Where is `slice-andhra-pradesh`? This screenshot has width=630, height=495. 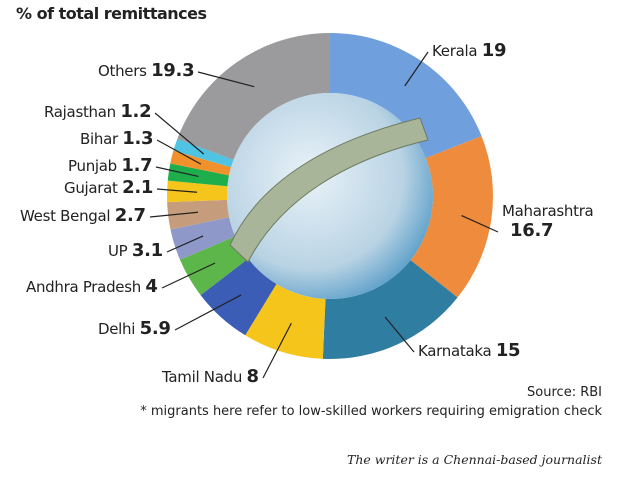
slice-andhra-pradesh is located at coordinates (214, 266).